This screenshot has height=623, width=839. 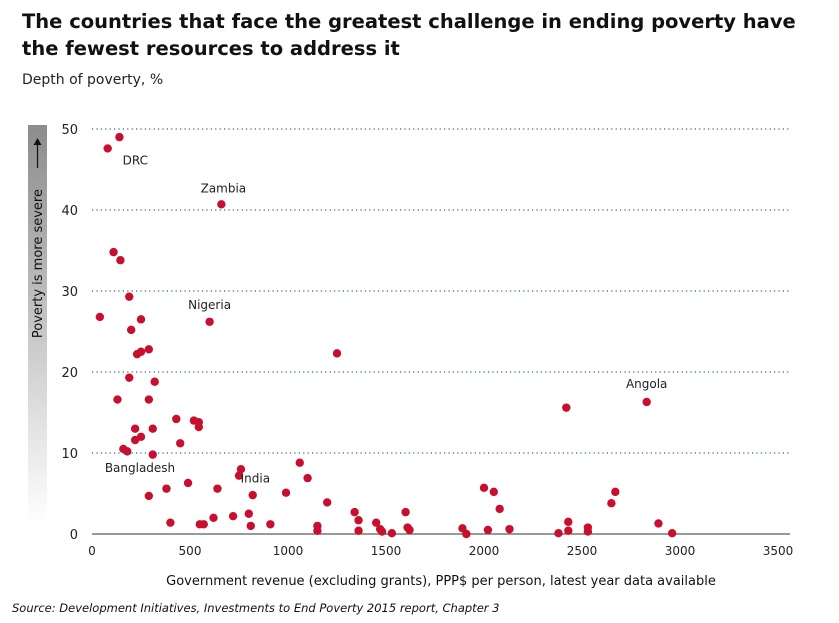 What do you see at coordinates (69, 373) in the screenshot?
I see `y-tick-label: 20` at bounding box center [69, 373].